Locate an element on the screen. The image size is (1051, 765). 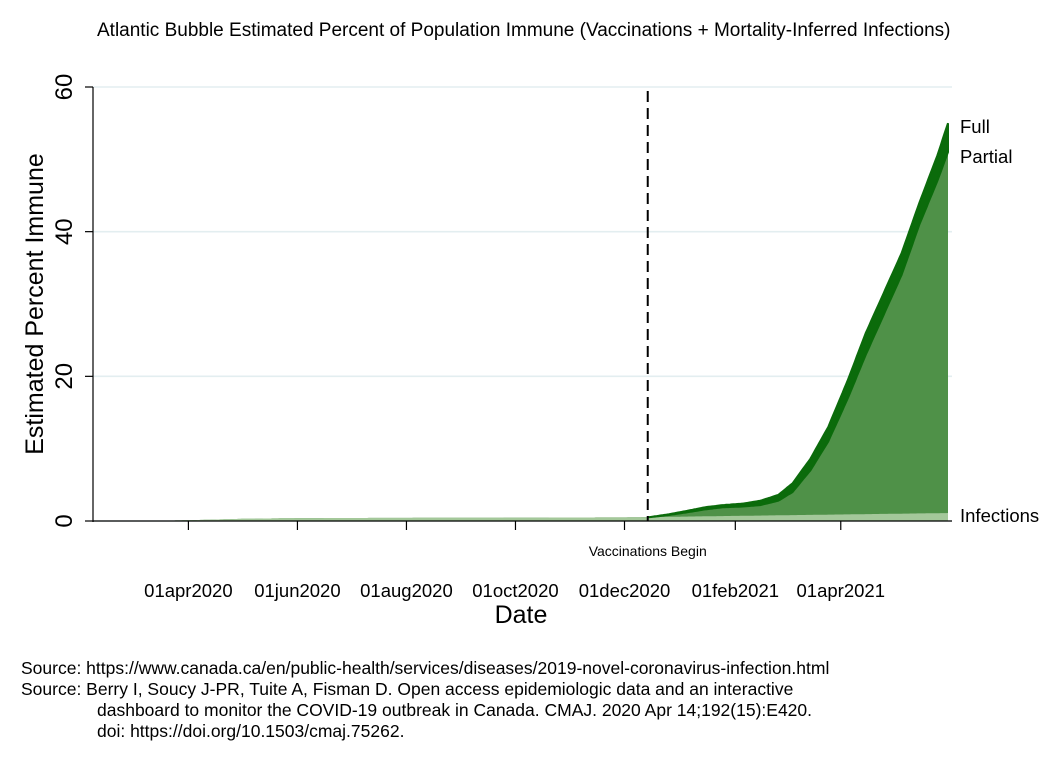
series-label-infections: Infections is located at coordinates (999, 515).